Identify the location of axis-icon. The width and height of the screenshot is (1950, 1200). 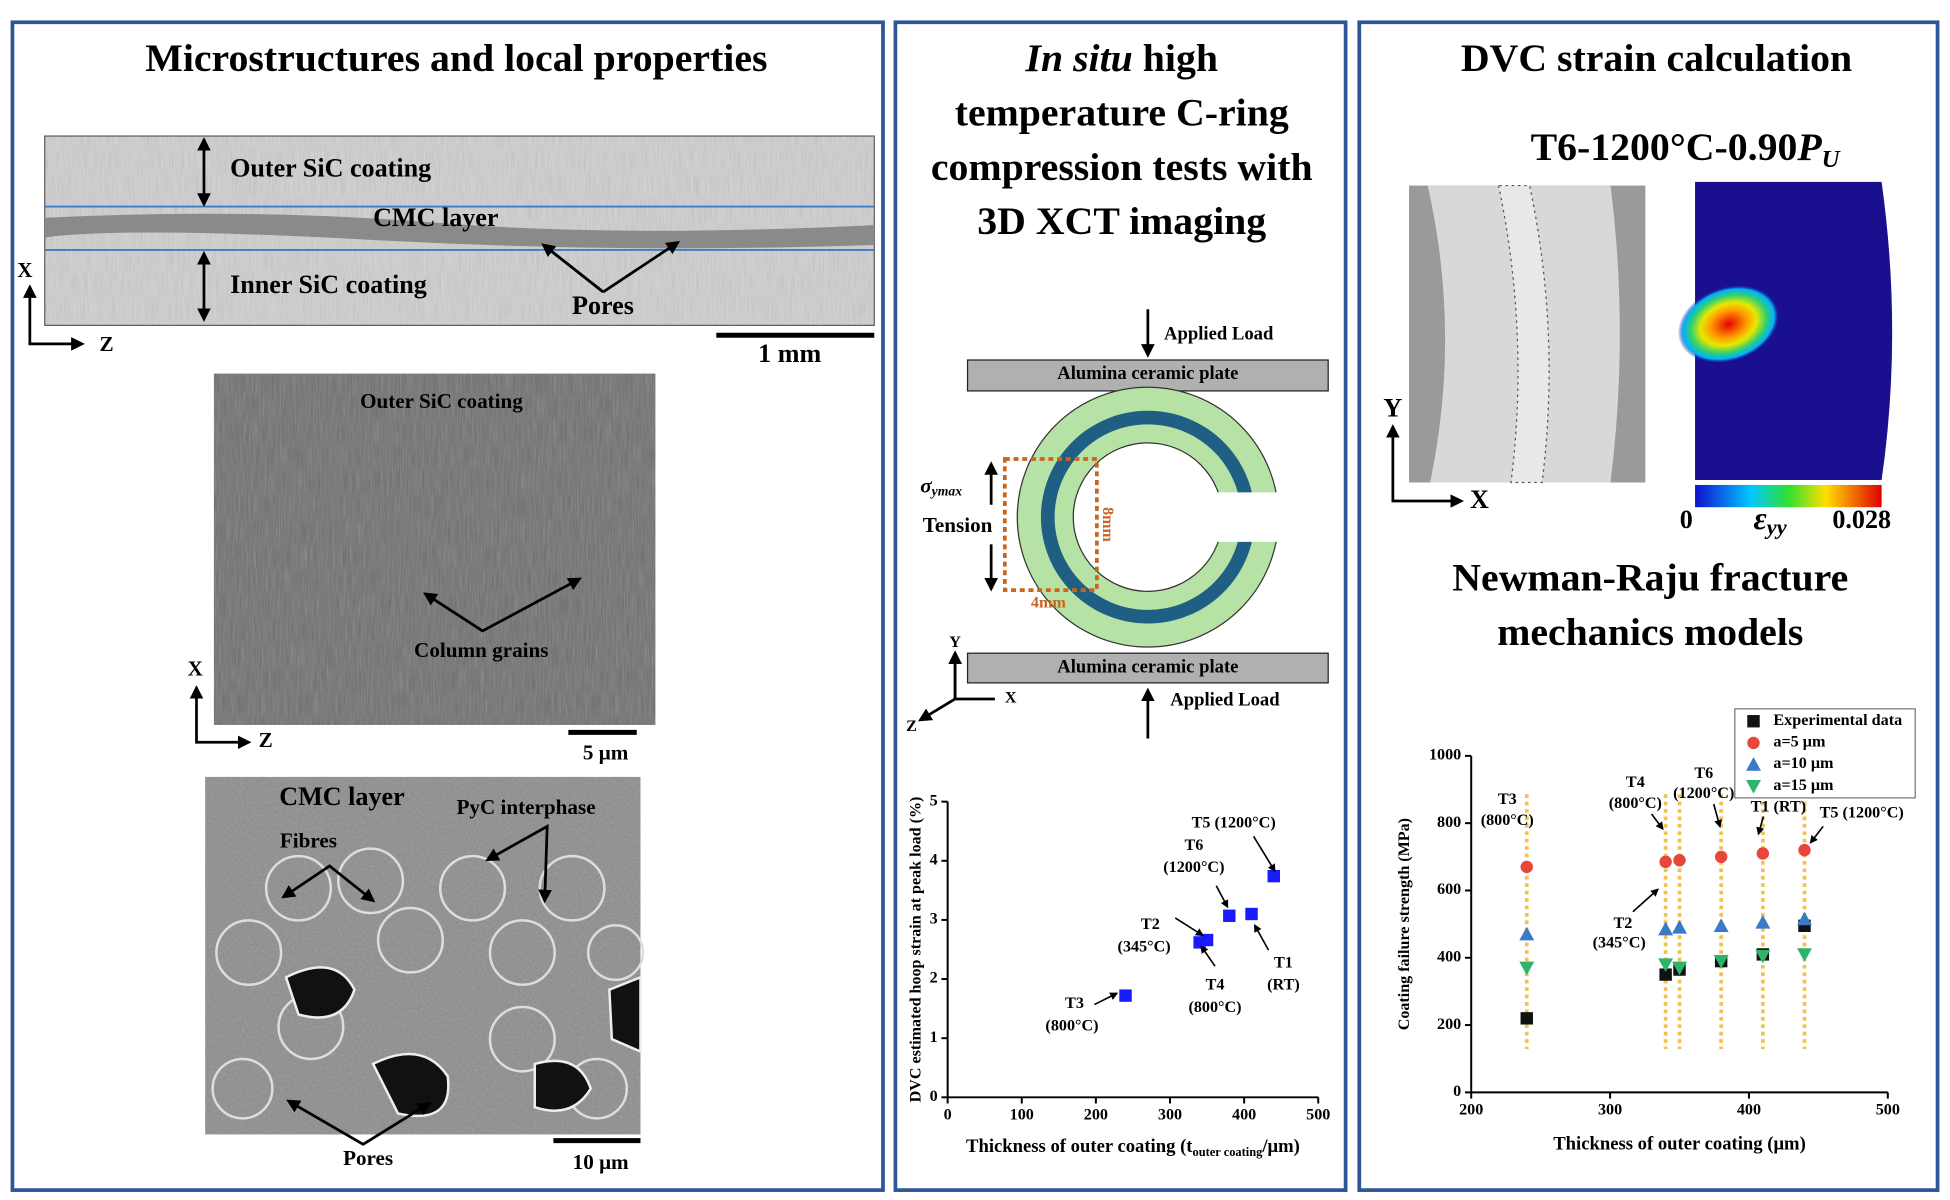
(1425, 466).